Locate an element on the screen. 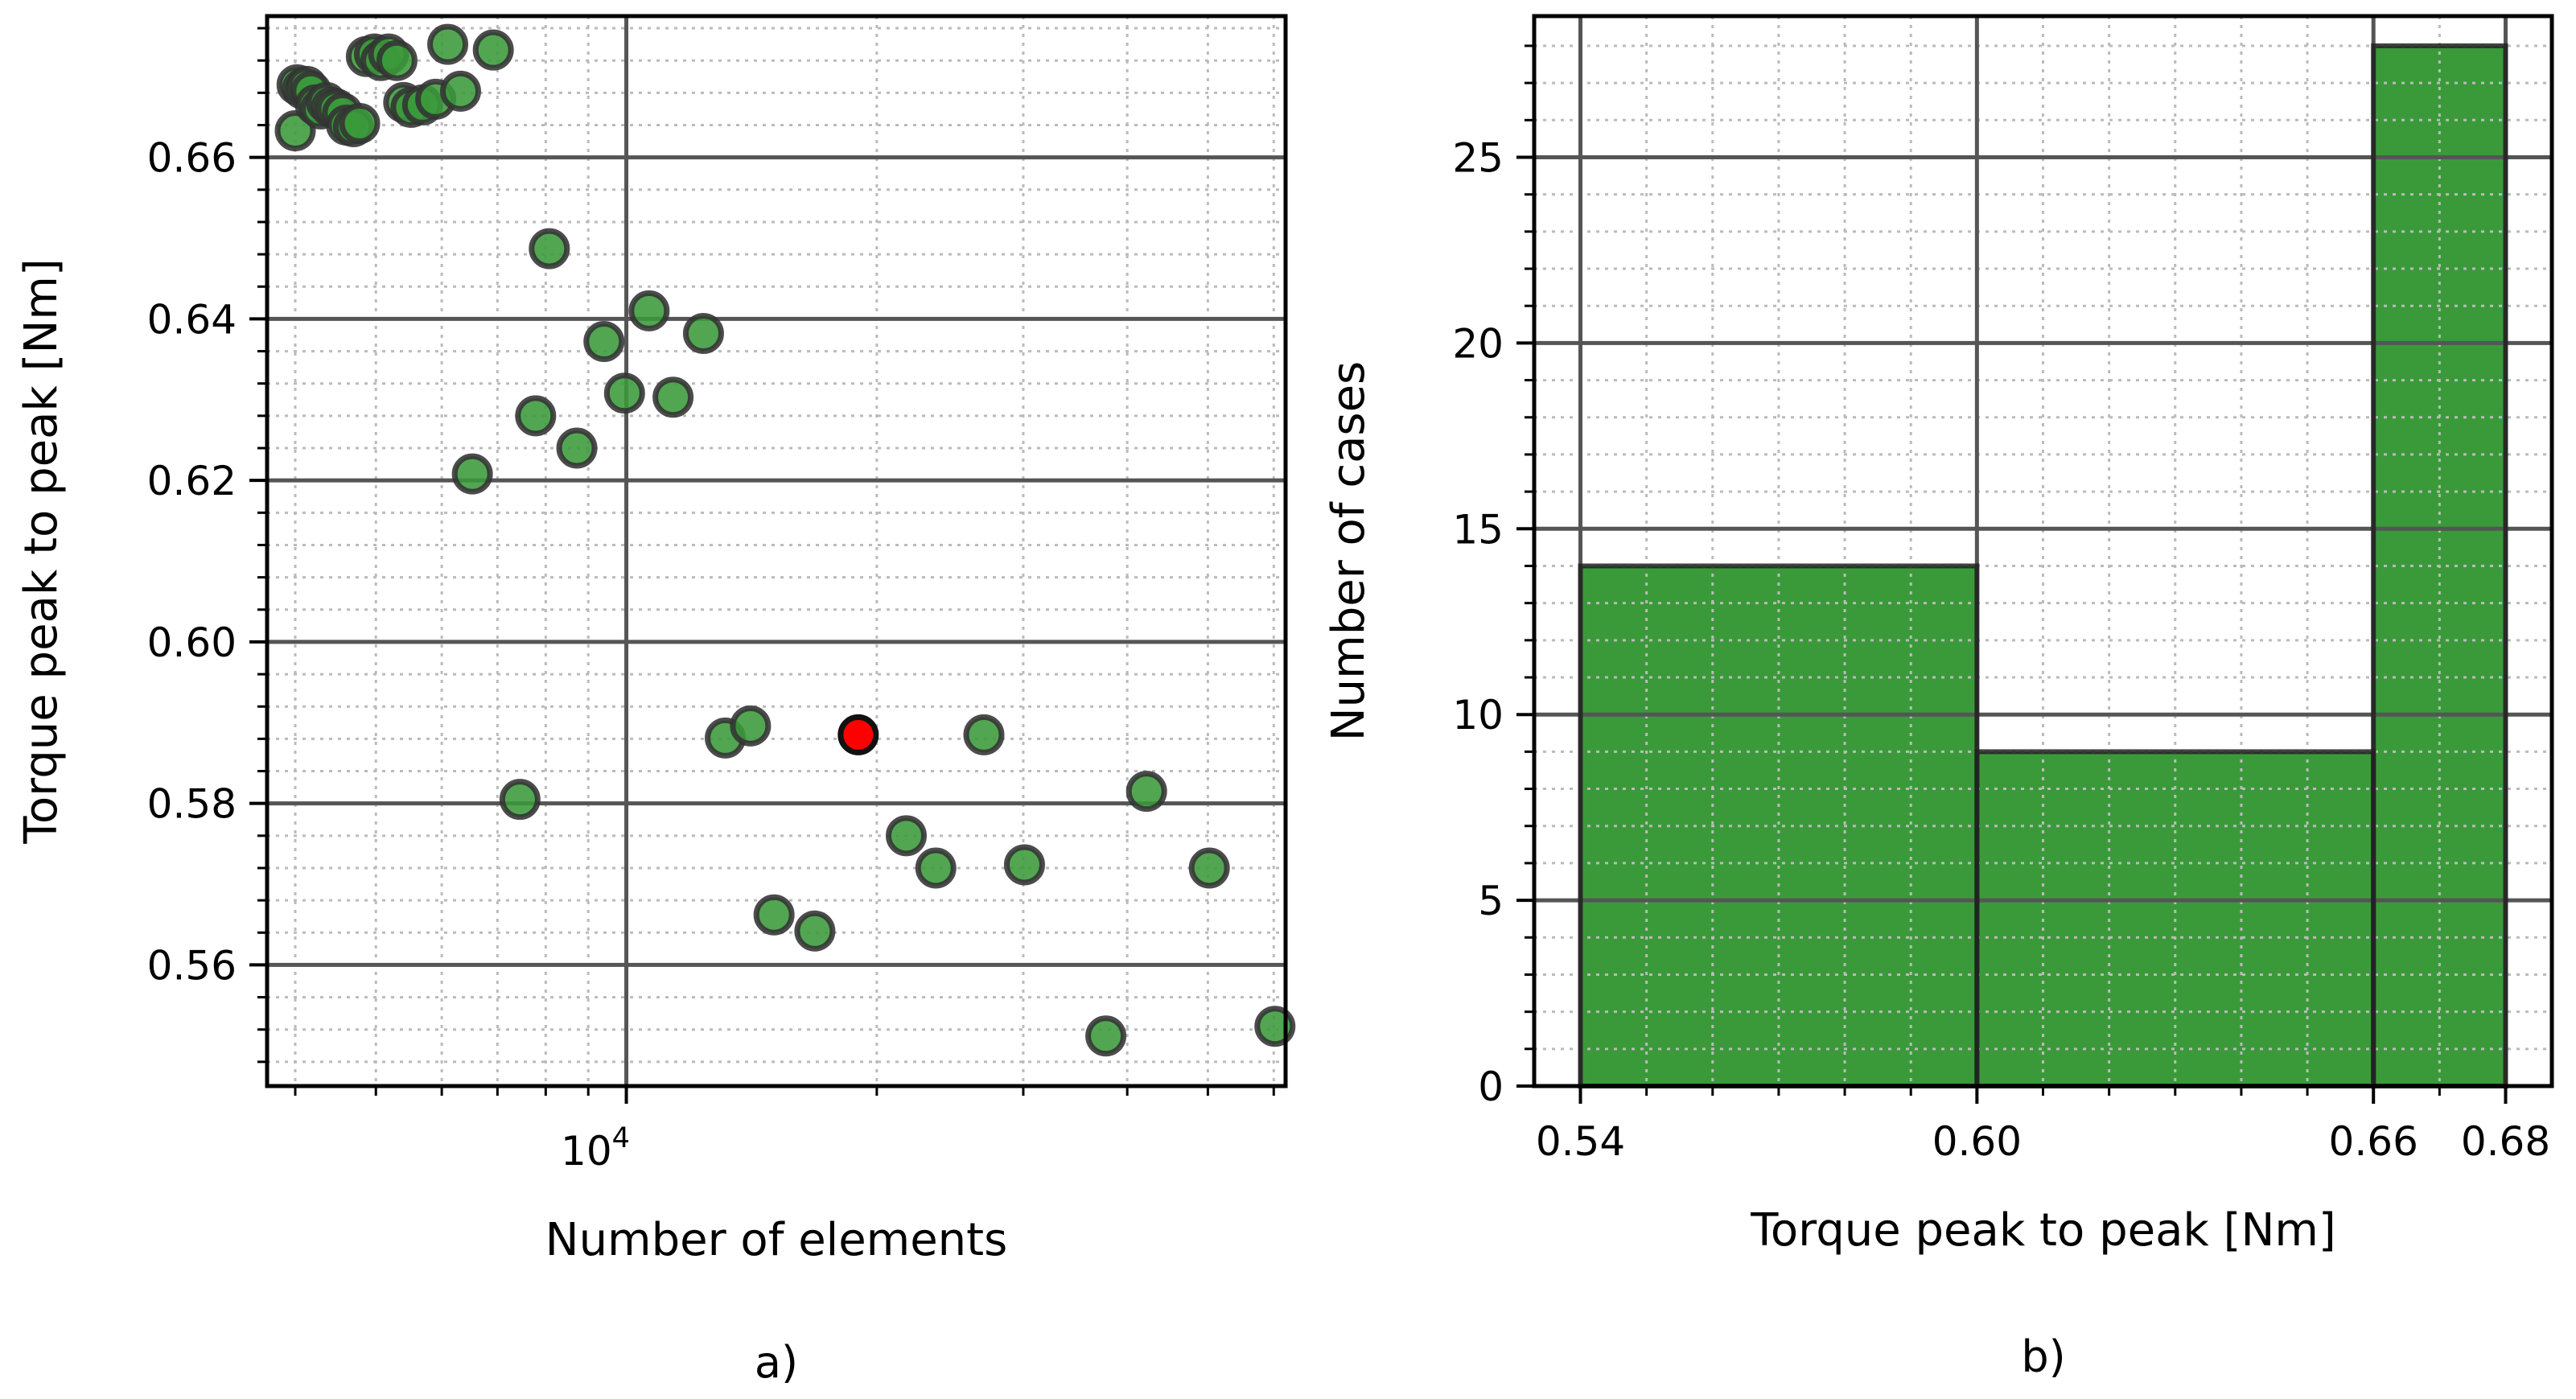  y-tick-label: 0 is located at coordinates (1491, 1087).